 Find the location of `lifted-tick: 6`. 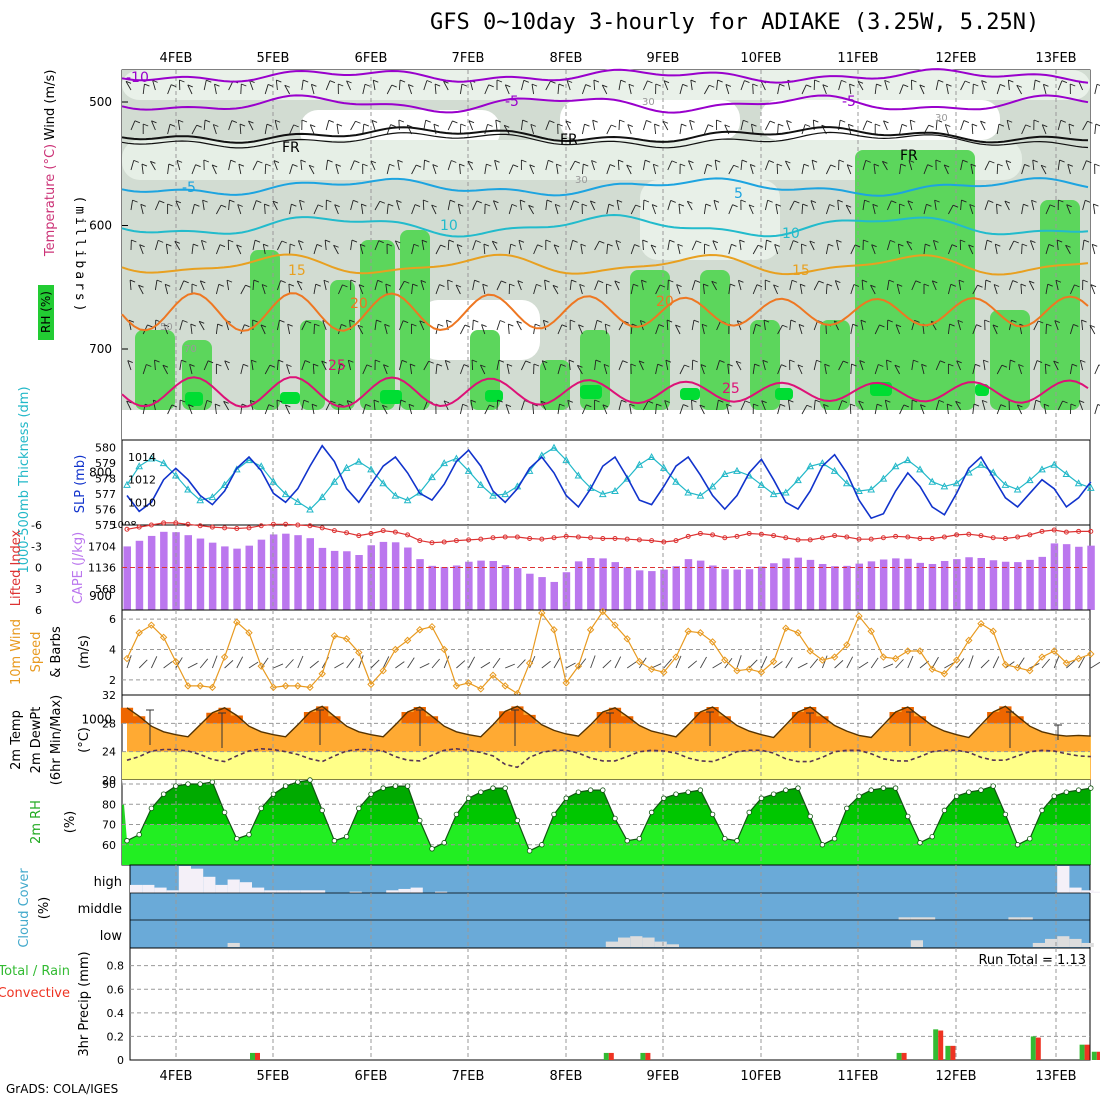

lifted-tick: 6 is located at coordinates (38, 610).